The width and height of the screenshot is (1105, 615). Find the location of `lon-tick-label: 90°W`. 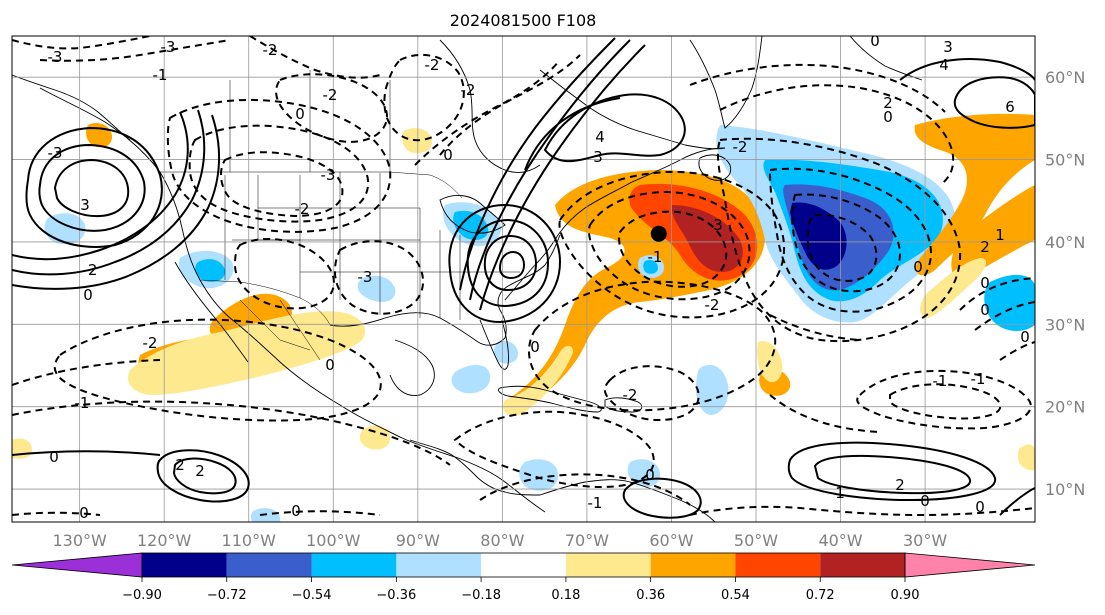

lon-tick-label: 90°W is located at coordinates (418, 540).